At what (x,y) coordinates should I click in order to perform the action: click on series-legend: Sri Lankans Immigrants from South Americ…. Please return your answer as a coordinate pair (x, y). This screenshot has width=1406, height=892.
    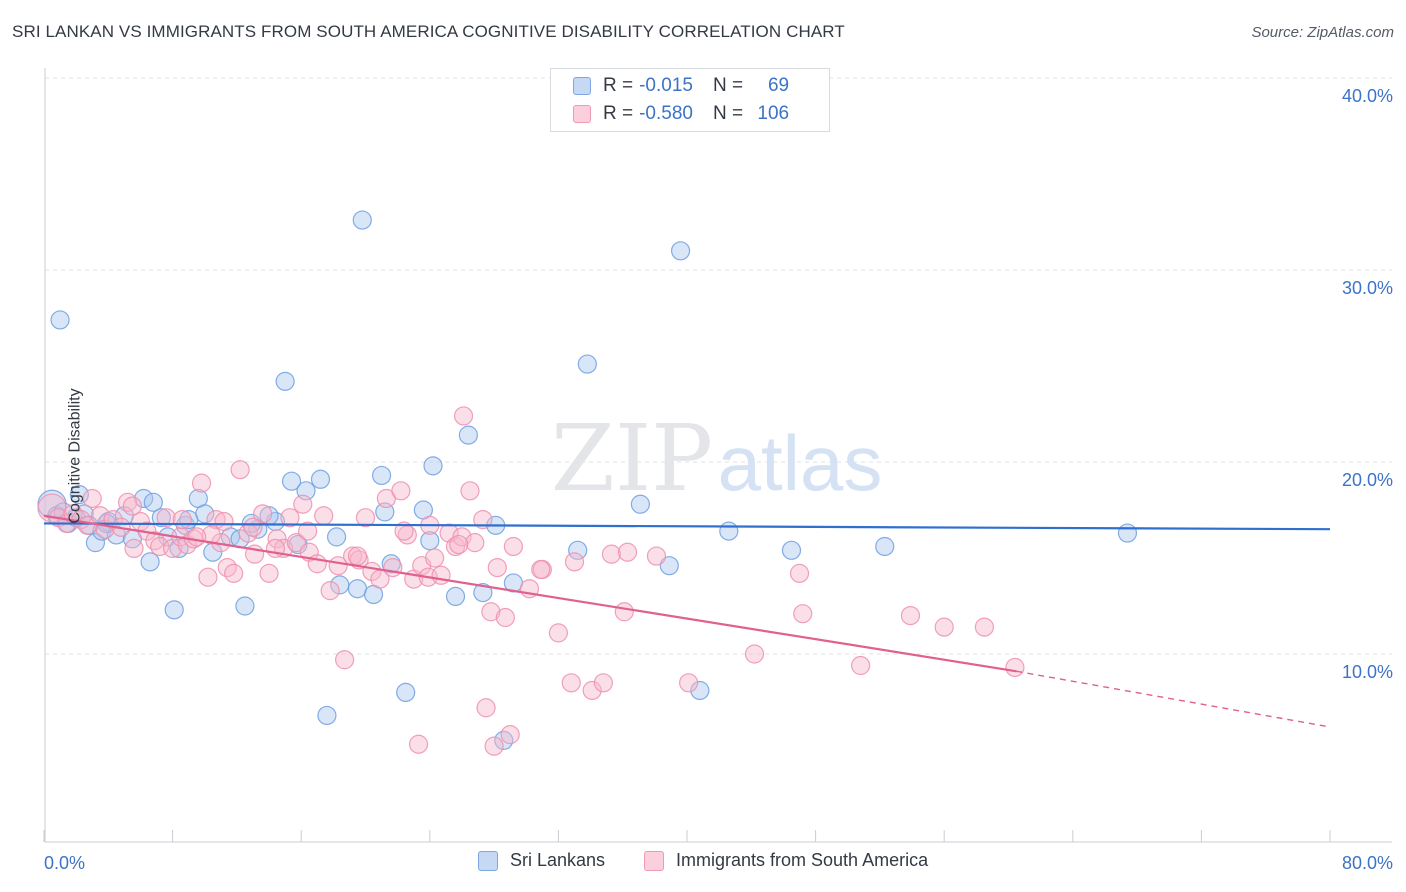
    Looking at the image, I should click on (703, 864).